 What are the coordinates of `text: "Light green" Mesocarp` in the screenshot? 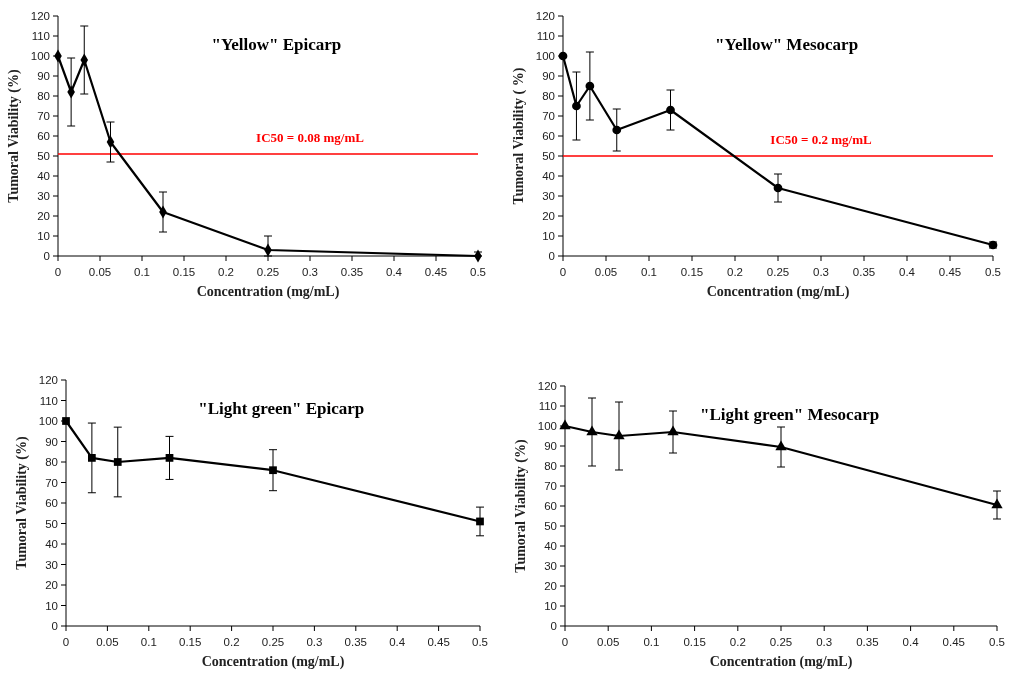 It's located at (790, 414).